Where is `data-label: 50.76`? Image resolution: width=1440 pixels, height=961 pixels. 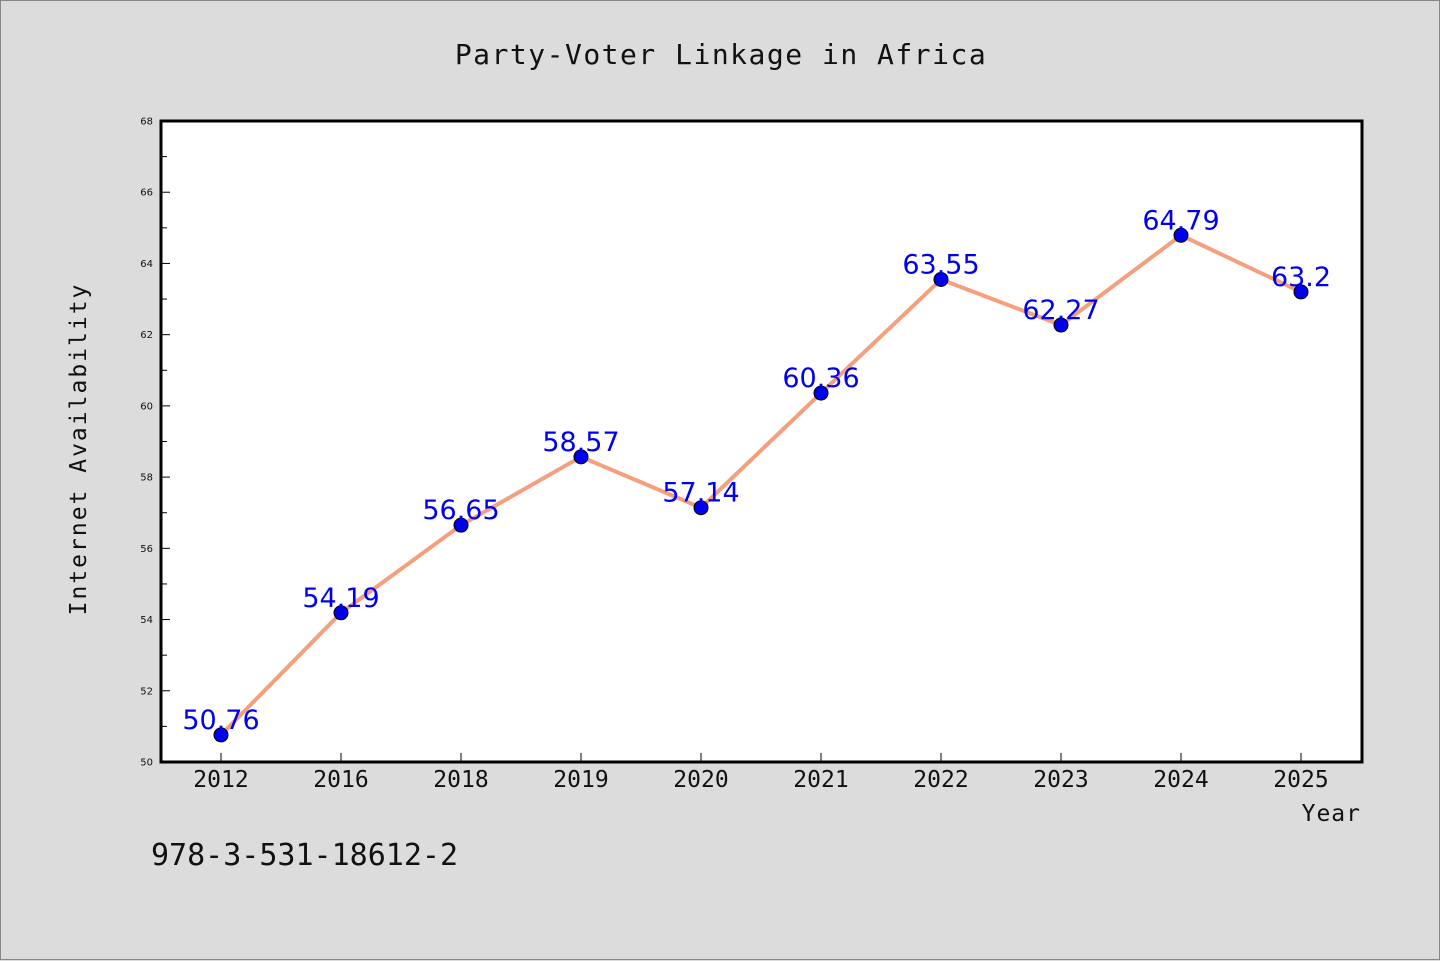
data-label: 50.76 is located at coordinates (220, 720).